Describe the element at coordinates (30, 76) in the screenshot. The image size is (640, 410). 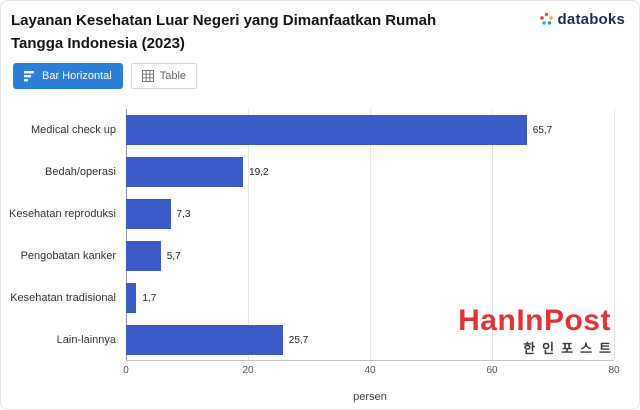
I see `bar-horizontal-icon` at that location.